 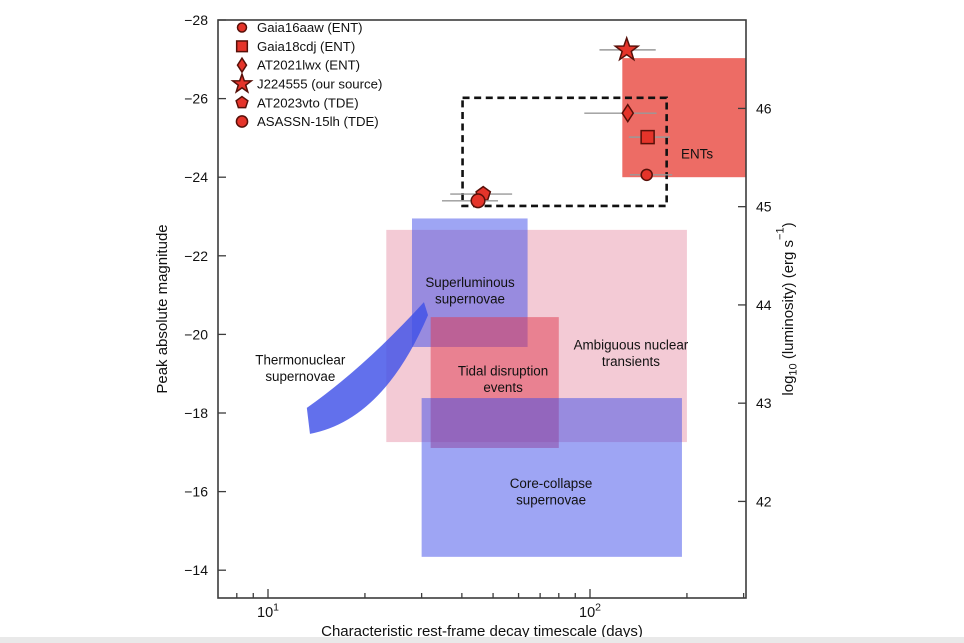 What do you see at coordinates (764, 207) in the screenshot?
I see `y-tick-label-right: 45` at bounding box center [764, 207].